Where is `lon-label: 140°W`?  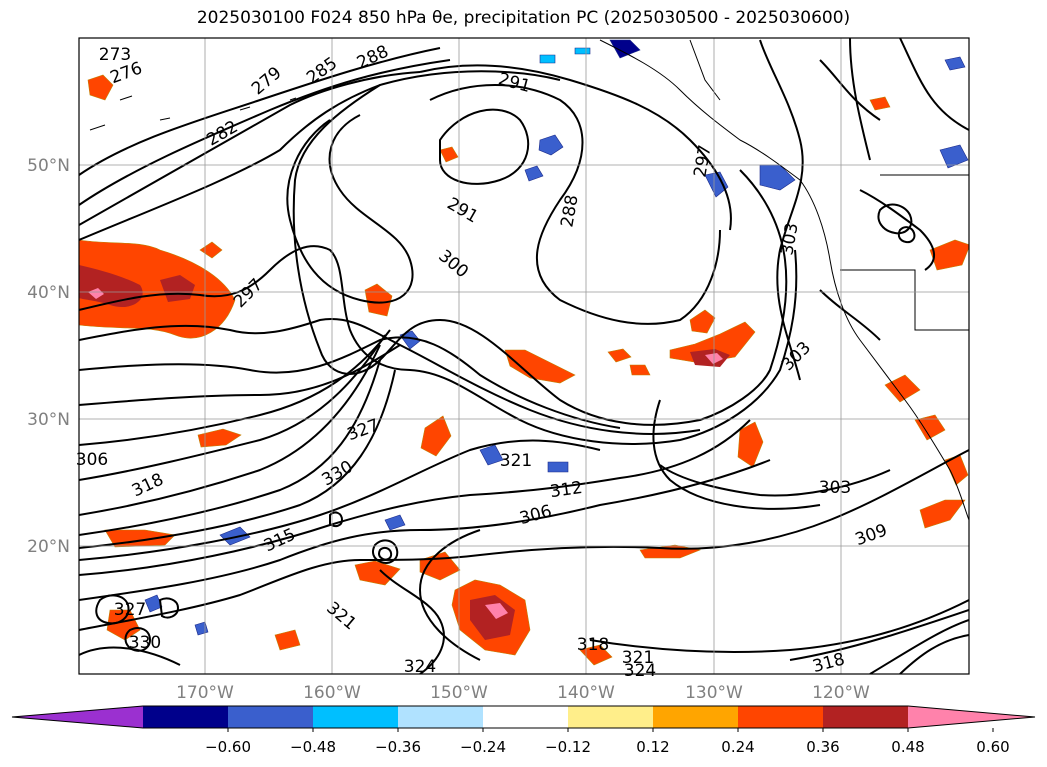 lon-label: 140°W is located at coordinates (586, 693).